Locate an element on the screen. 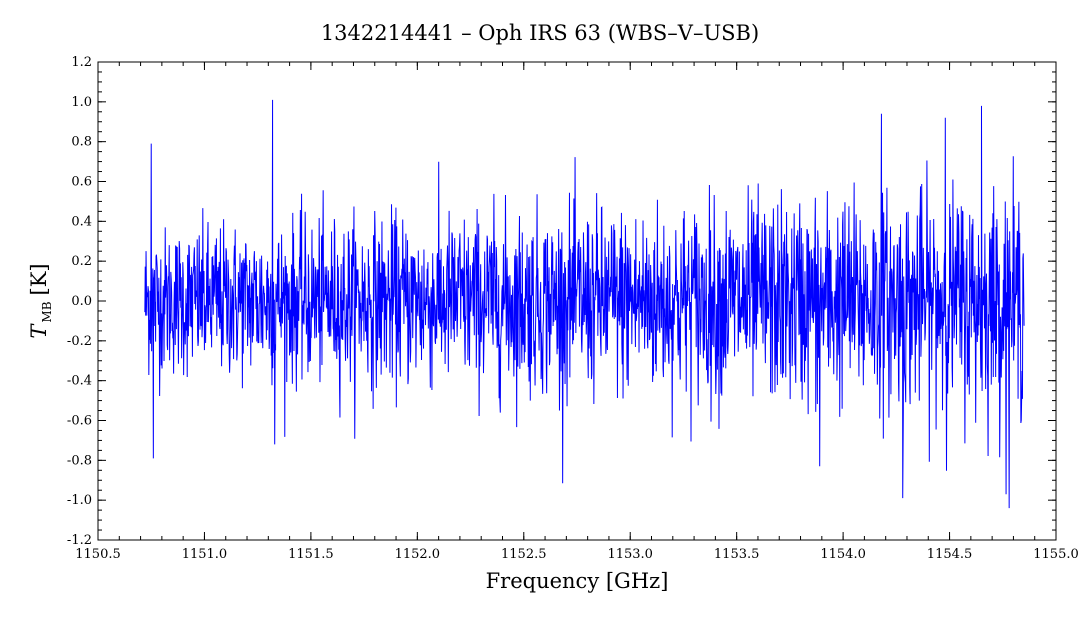 The width and height of the screenshot is (1080, 618). x-tick-label: 1152.5 is located at coordinates (524, 554).